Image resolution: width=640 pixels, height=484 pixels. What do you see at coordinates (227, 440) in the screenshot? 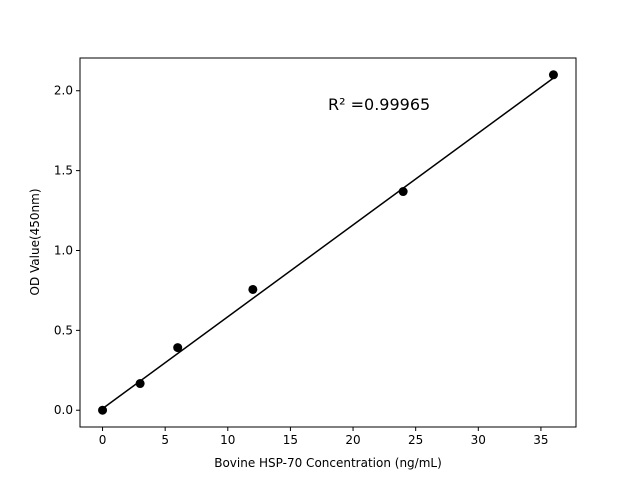
I see `x-tick-label: 10` at bounding box center [227, 440].